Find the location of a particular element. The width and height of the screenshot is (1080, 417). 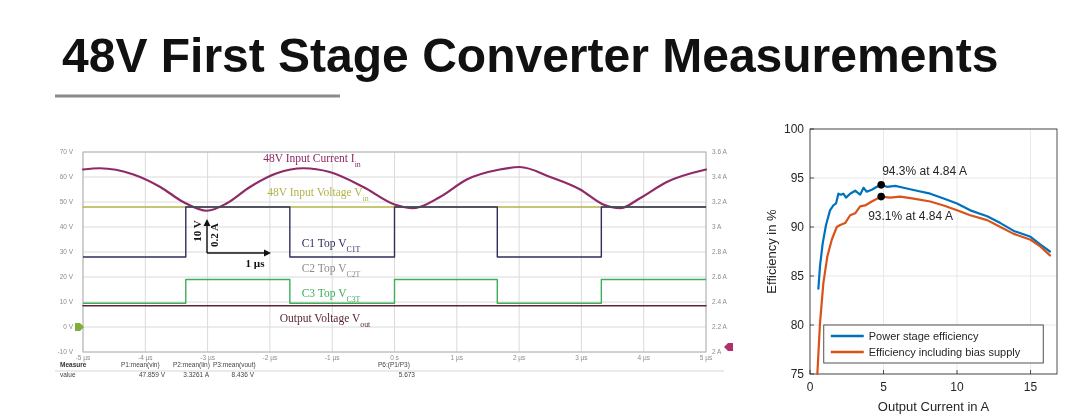

x-tick-label: 5 is located at coordinates (884, 387).